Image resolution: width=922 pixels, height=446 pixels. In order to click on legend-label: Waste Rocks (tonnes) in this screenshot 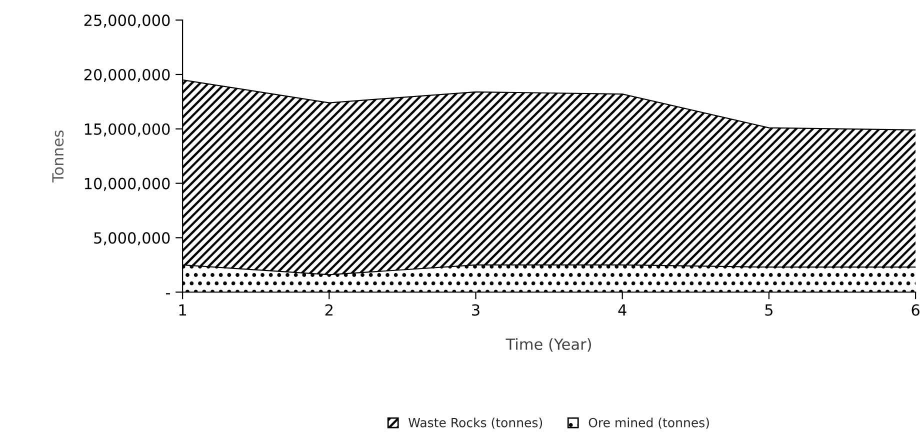, I will do `click(475, 423)`.